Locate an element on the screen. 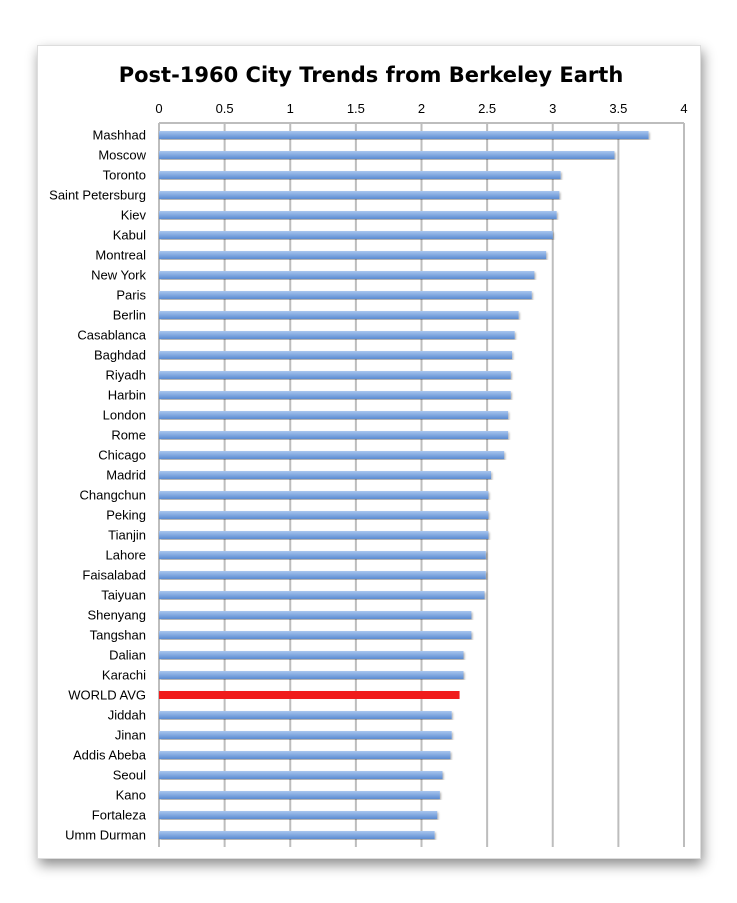 The image size is (737, 903). category-label: WORLD AVG is located at coordinates (107, 695).